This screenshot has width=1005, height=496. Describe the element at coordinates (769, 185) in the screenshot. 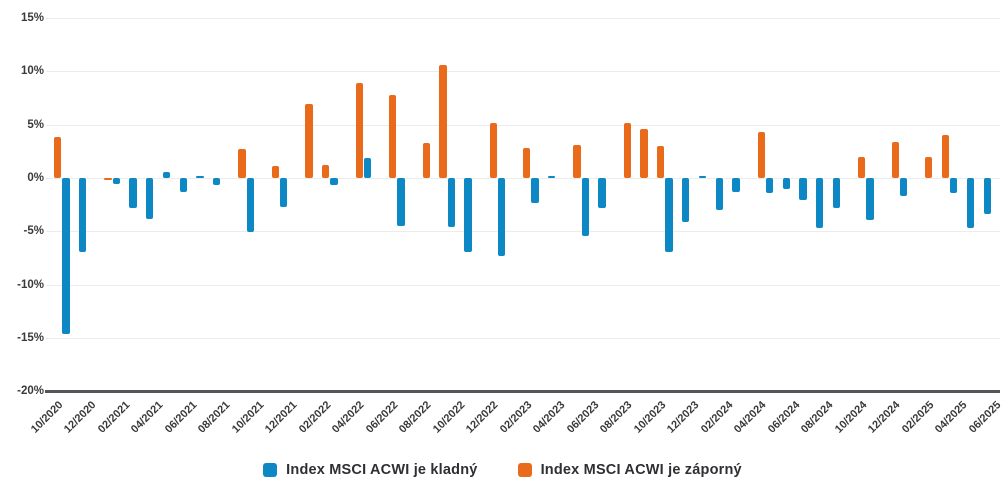

I see `bar-05/2024` at that location.